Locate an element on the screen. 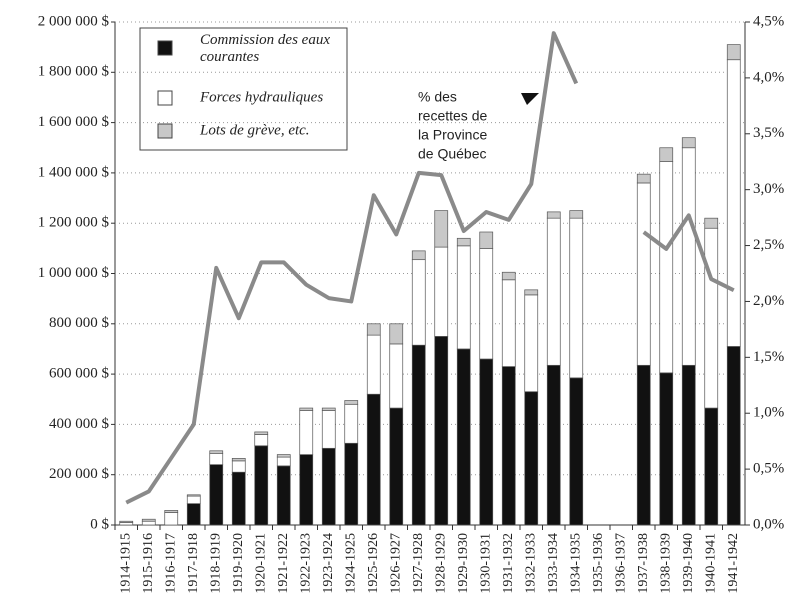 This screenshot has height=615, width=805. y2-tick-label: 1,0% is located at coordinates (768, 413).